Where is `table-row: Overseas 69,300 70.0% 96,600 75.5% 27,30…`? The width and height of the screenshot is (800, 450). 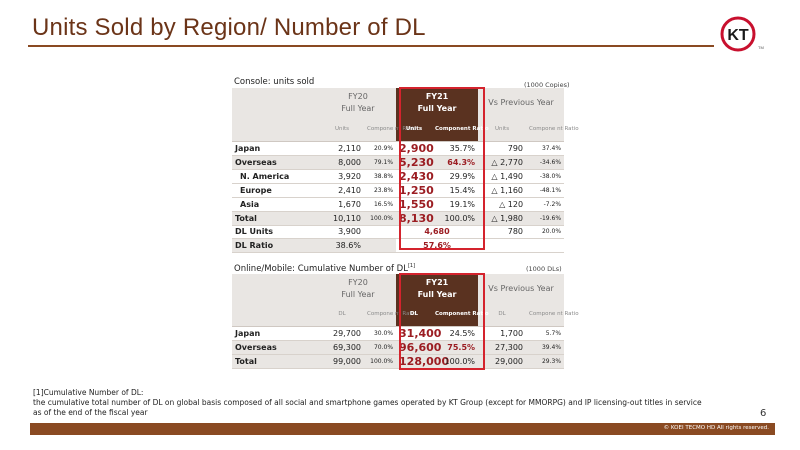
table-row: Overseas 69,300 70.0% 96,600 75.5% 27,30… is located at coordinates (398, 347).